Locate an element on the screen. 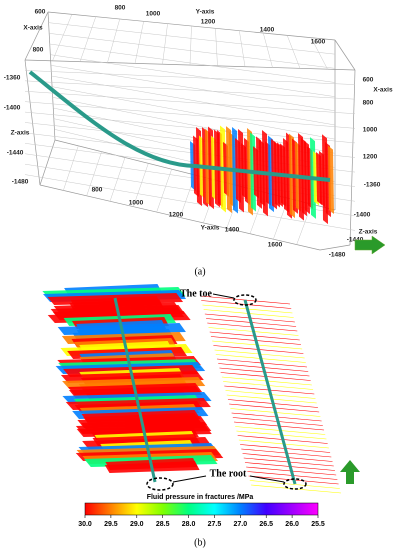 This screenshot has height=550, width=403. direction-arrow is located at coordinates (370, 245).